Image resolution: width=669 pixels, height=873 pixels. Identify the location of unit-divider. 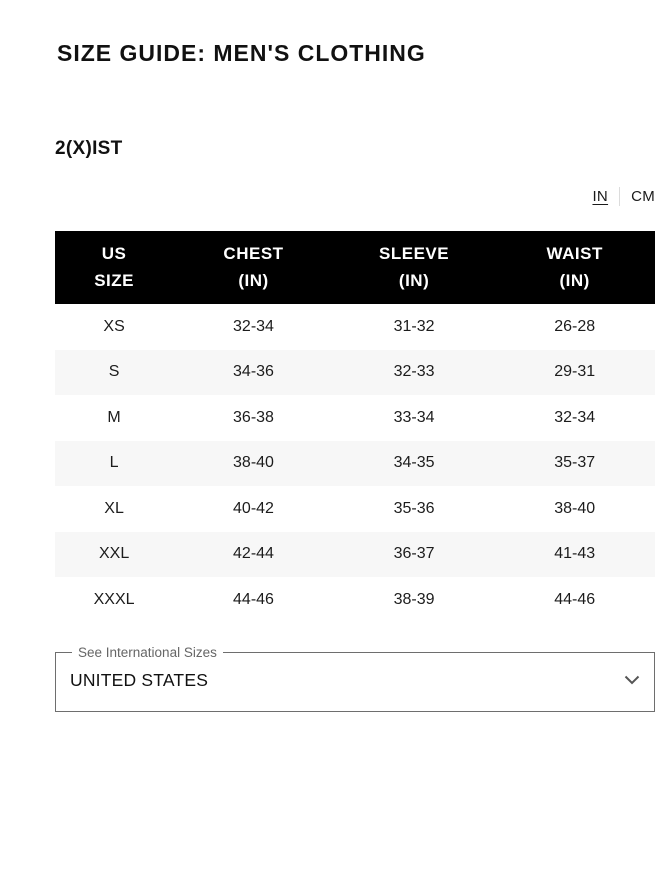
(620, 196).